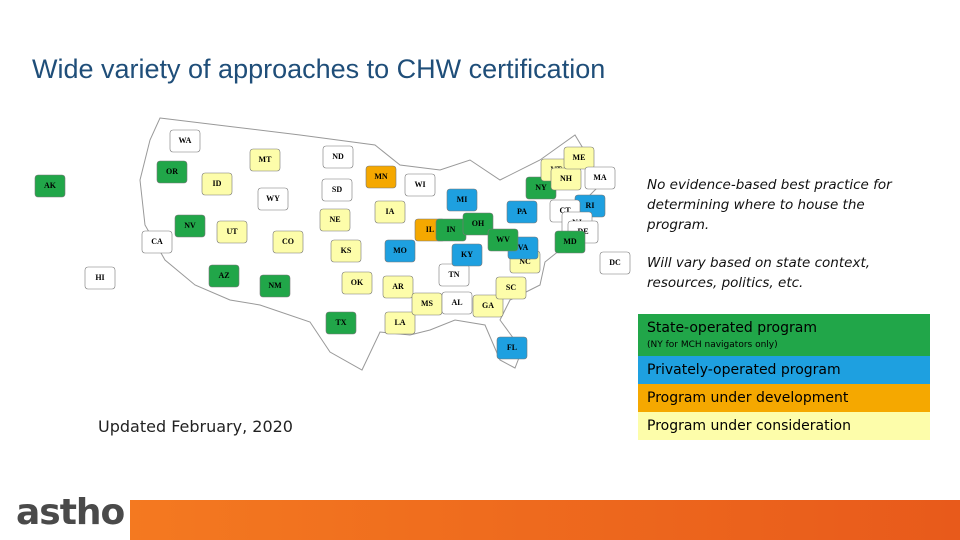  I want to click on state-label: FL, so click(512, 347).